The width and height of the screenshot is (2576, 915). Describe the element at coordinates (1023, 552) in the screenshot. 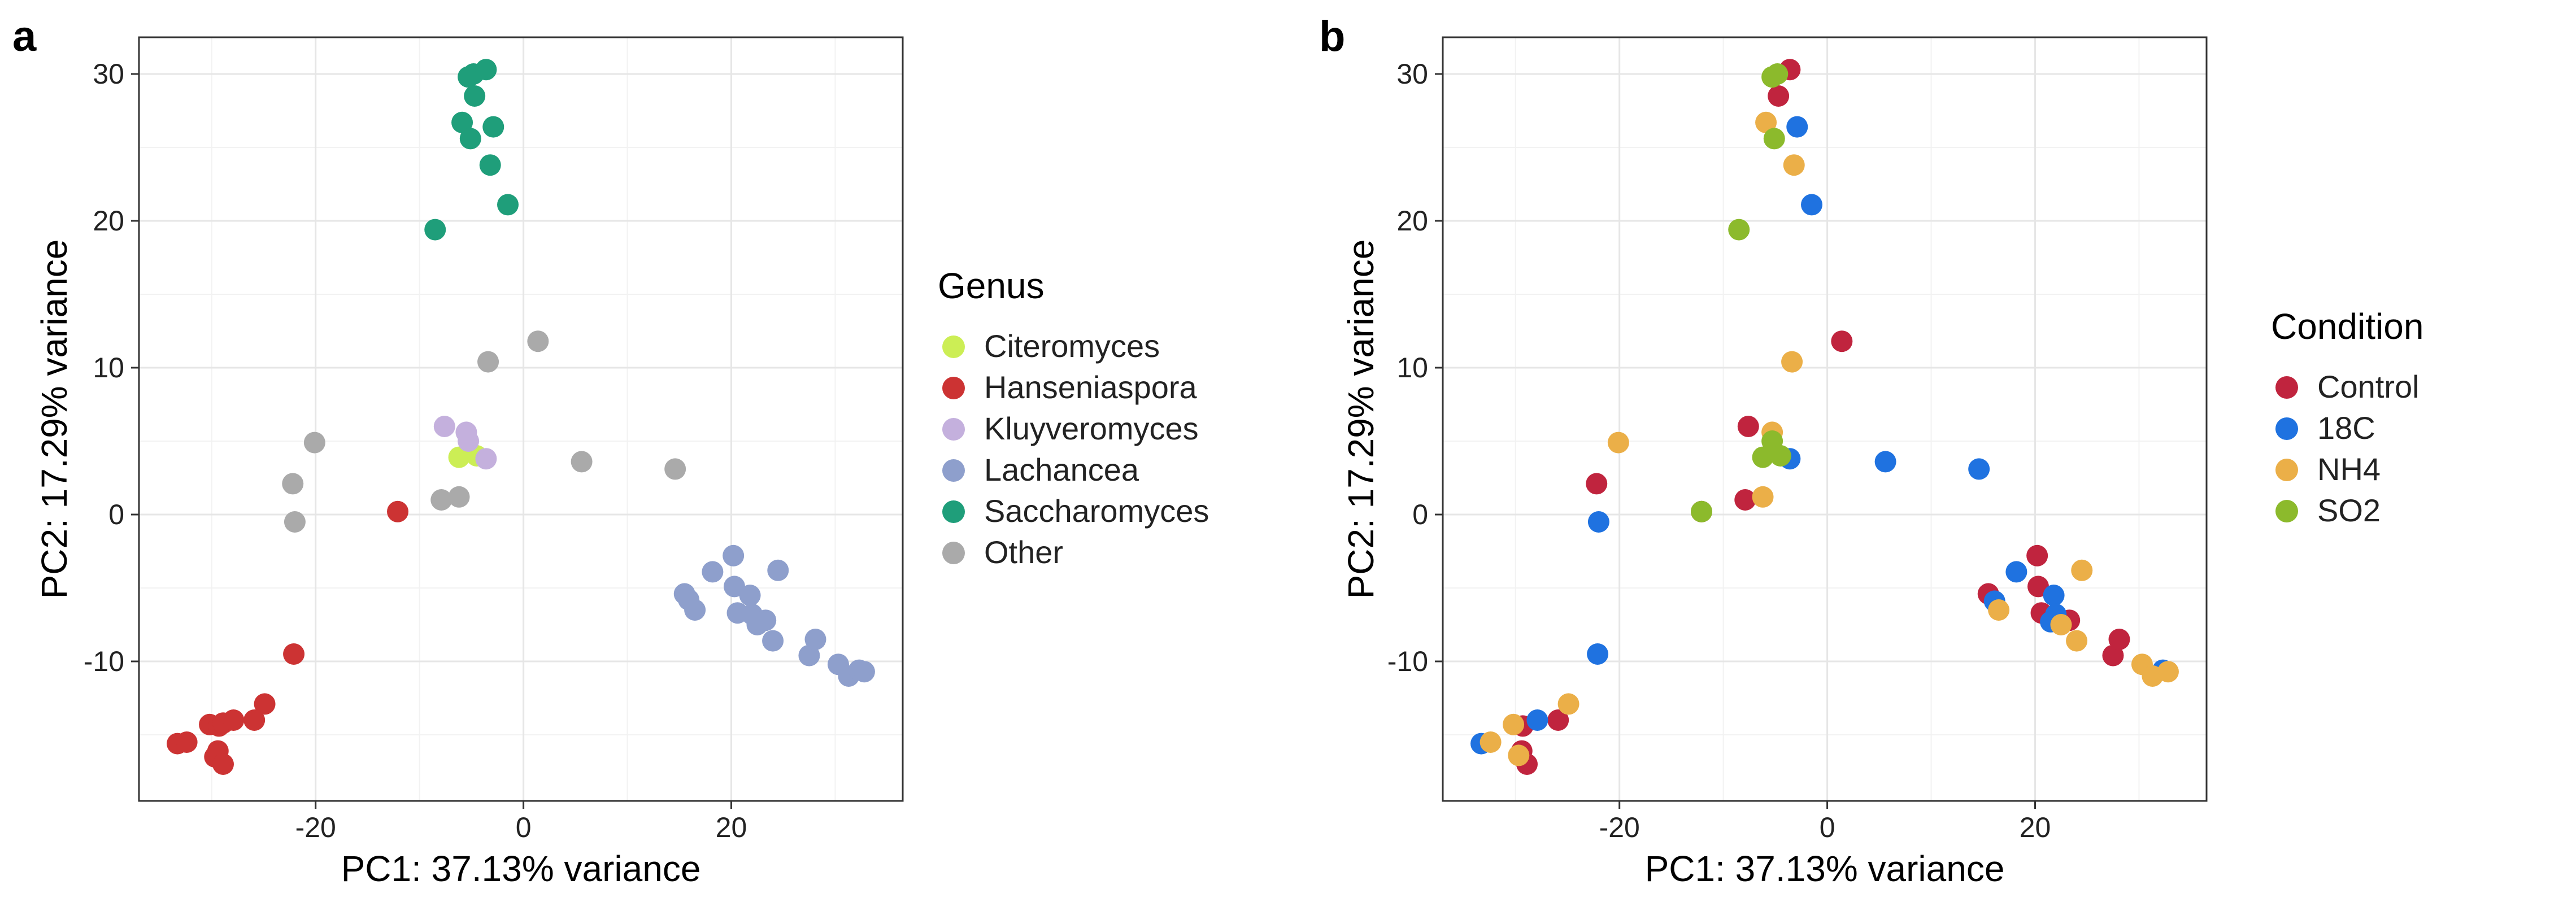

I see `legend-label: Other` at that location.